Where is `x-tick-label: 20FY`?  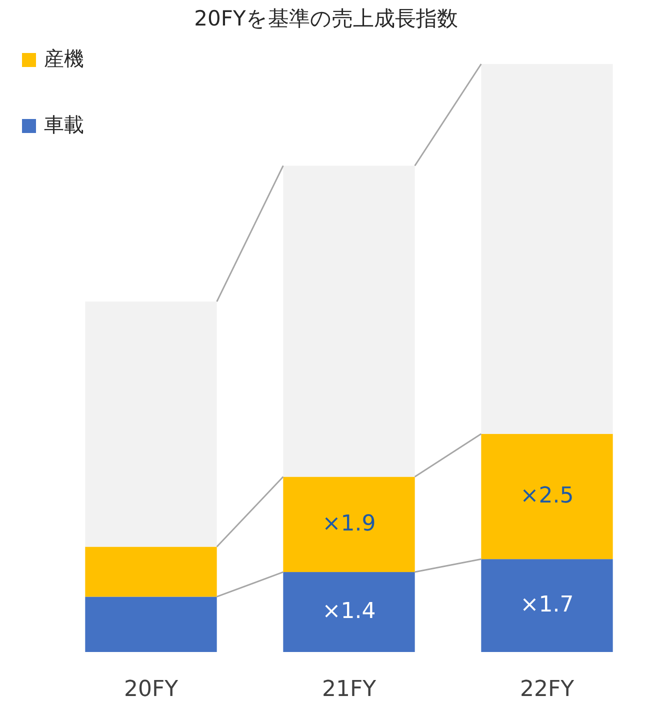
x-tick-label: 20FY is located at coordinates (151, 689).